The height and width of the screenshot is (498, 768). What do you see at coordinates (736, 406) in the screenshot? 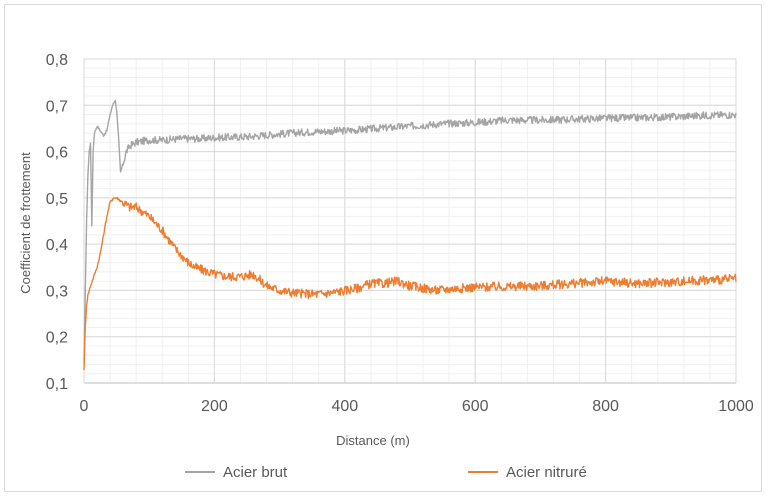
I see `x-tick-label: 1000` at bounding box center [736, 406].